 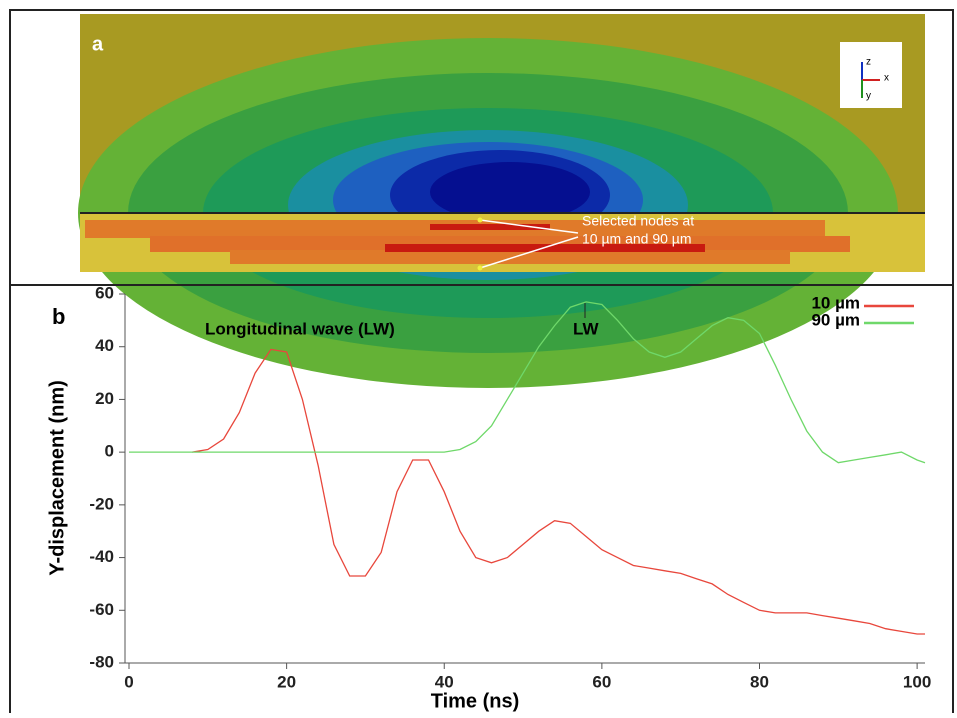 I want to click on y-tick-label: -40, so click(x=101, y=556).